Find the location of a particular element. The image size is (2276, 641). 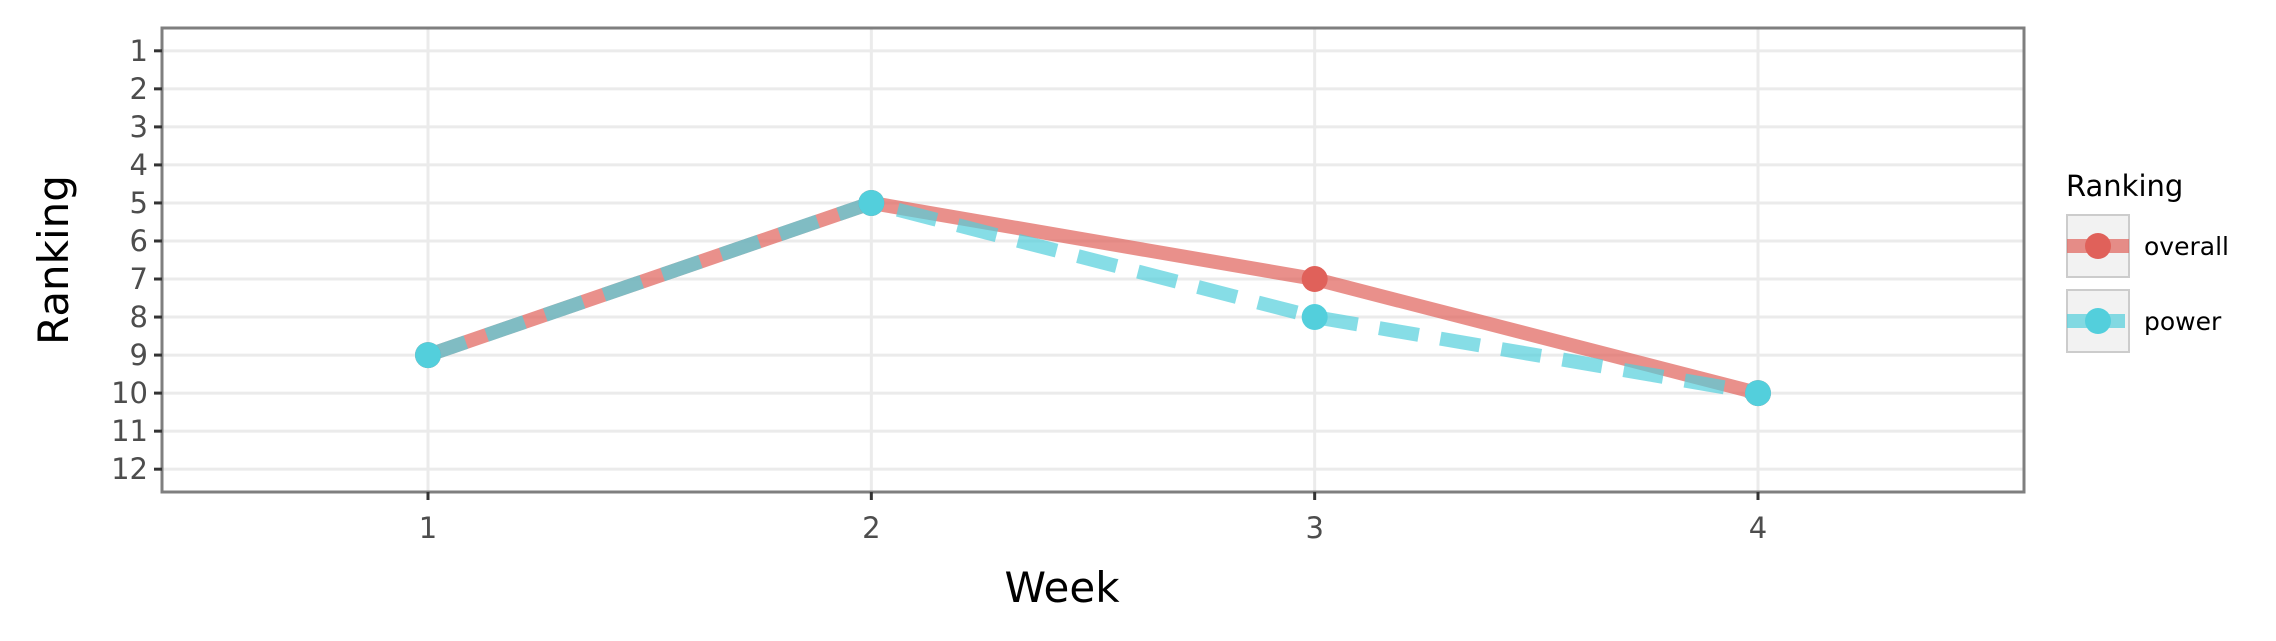

y-tick-label: 1 is located at coordinates (139, 51).